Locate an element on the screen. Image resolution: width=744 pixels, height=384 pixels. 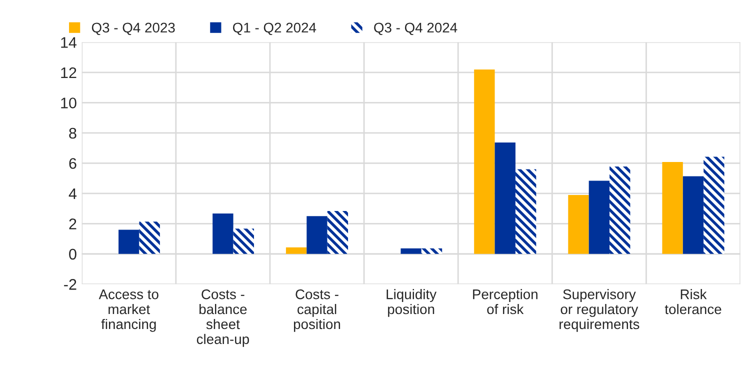
x-tick-label: Supervisory or regulatory requirements is located at coordinates (600, 310).